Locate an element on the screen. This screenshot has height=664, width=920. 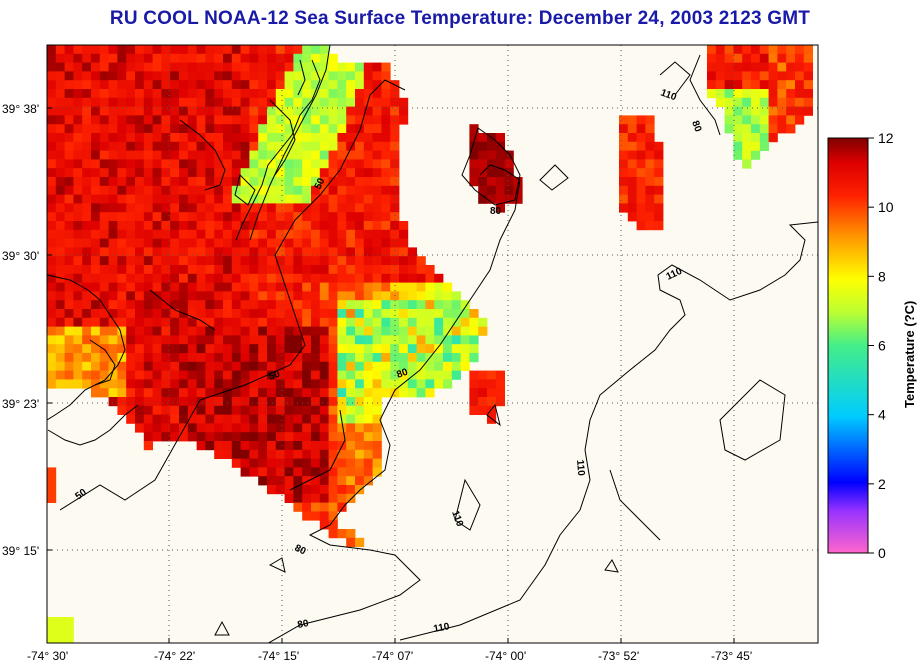
lon-label: -74° 07' is located at coordinates (392, 656).